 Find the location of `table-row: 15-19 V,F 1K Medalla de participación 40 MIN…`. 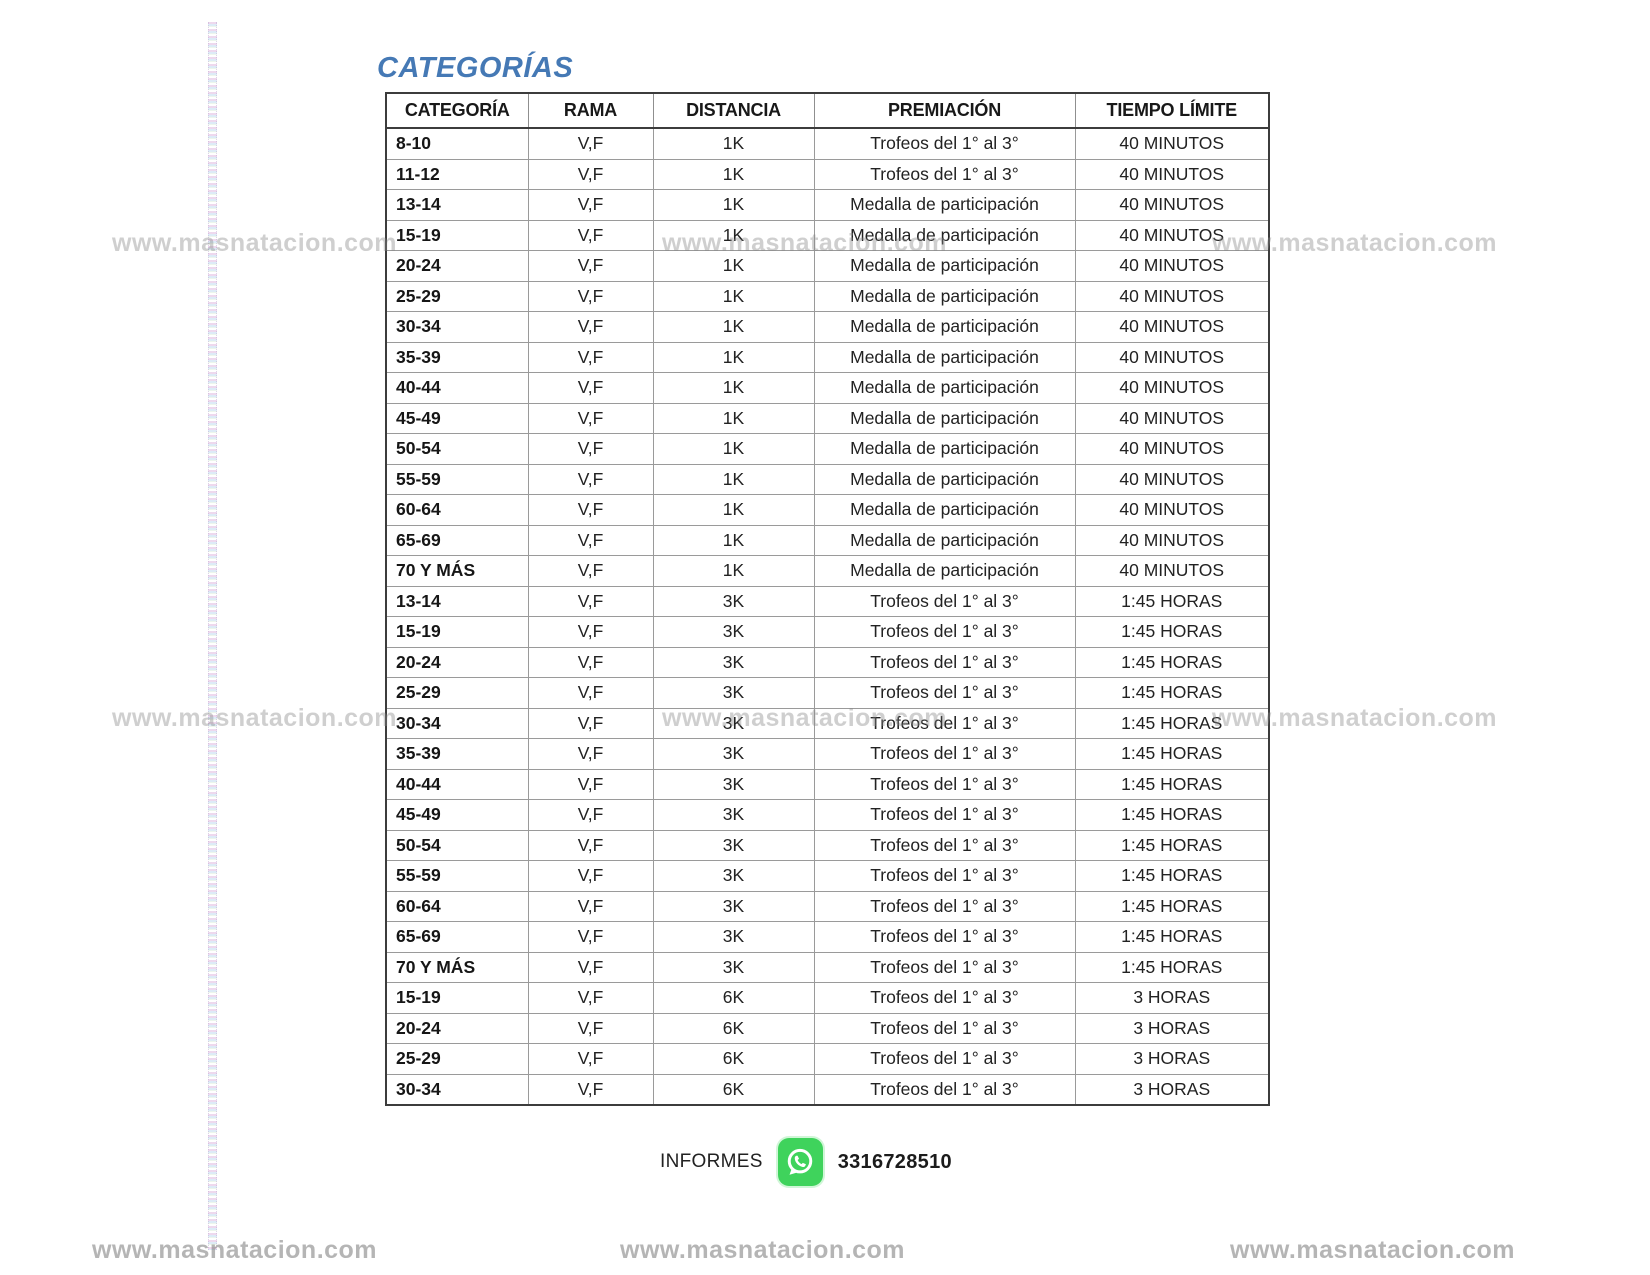

table-row: 15-19 V,F 1K Medalla de participación 40 MIN… is located at coordinates (827, 235).